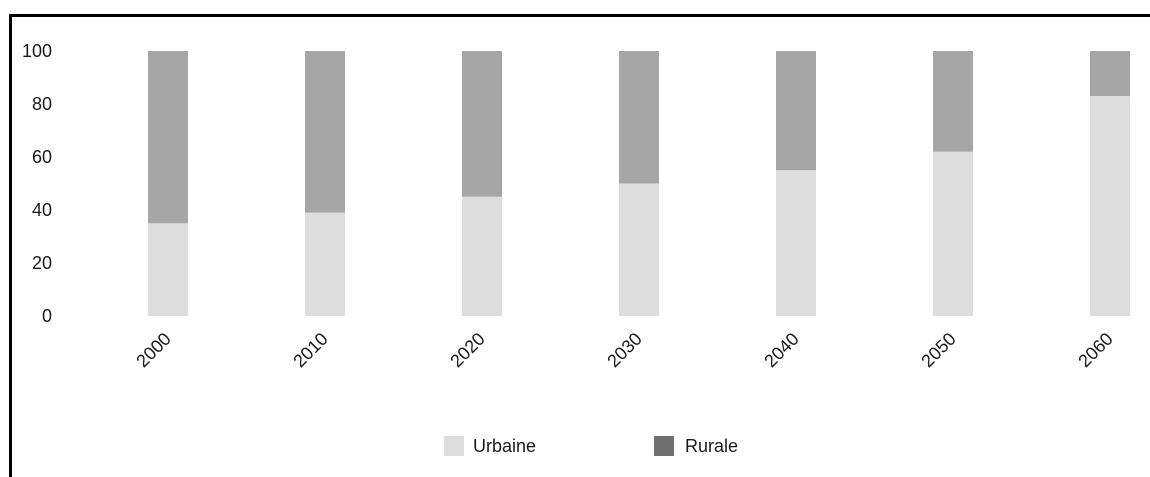 This screenshot has width=1150, height=477. What do you see at coordinates (42, 104) in the screenshot?
I see `y-tick-label: 80` at bounding box center [42, 104].